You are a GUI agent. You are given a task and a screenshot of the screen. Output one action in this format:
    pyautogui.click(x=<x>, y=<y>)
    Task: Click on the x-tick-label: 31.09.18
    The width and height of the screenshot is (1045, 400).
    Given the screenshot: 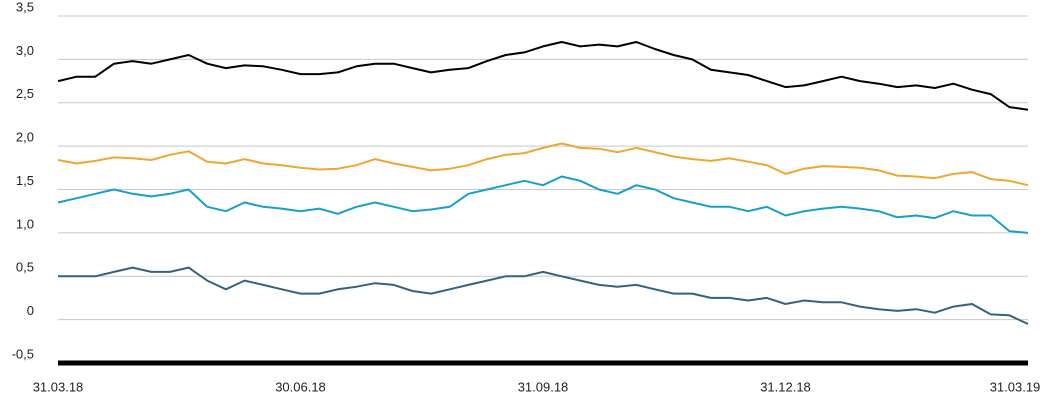 What is the action you would take?
    pyautogui.click(x=543, y=386)
    